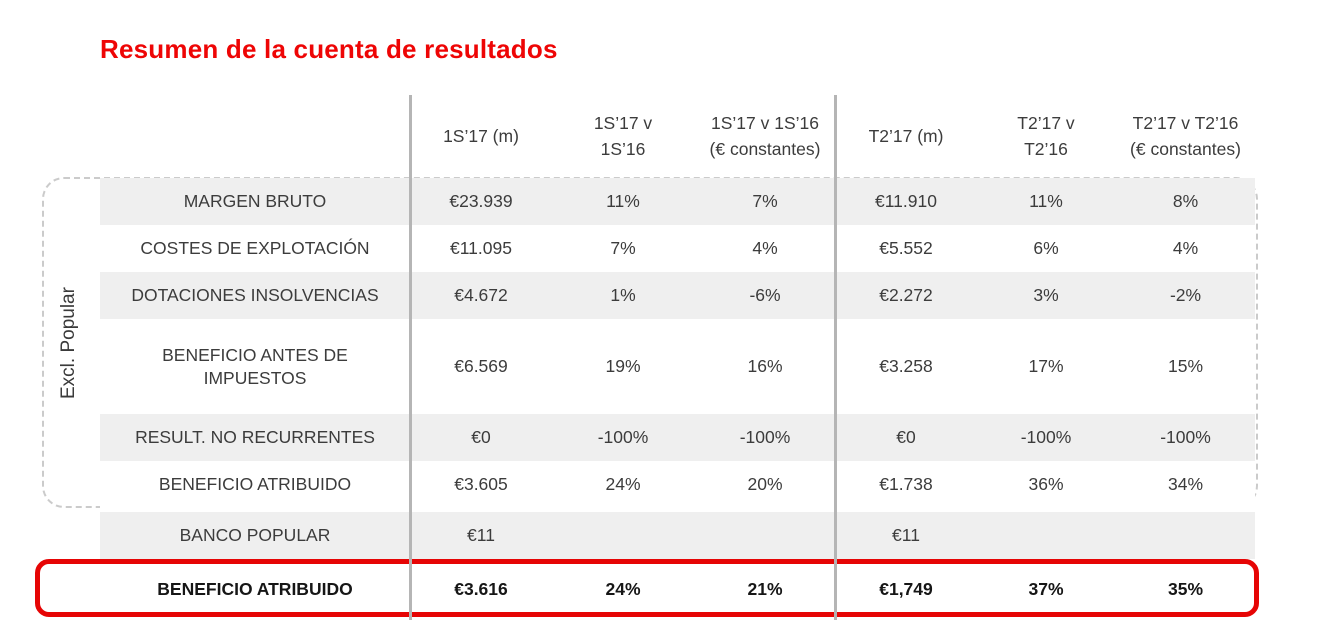  What do you see at coordinates (906, 201) in the screenshot?
I see `cell-value: €11.910` at bounding box center [906, 201].